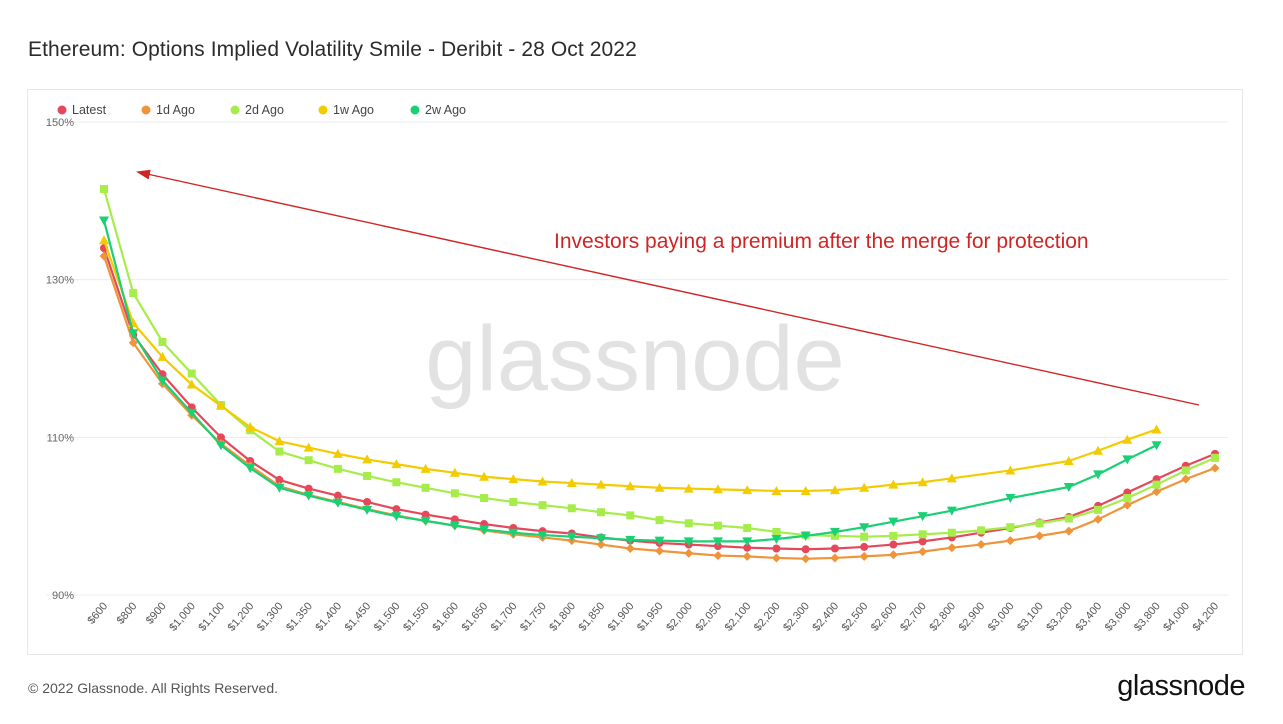  Describe the element at coordinates (82, 110) in the screenshot. I see `legend-item: Latest` at that location.